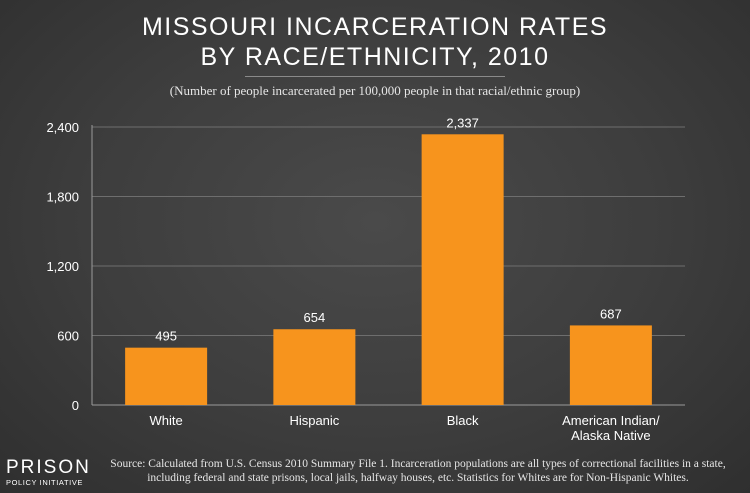 The width and height of the screenshot is (750, 493). What do you see at coordinates (314, 420) in the screenshot?
I see `x-tick-label: Hispanic` at bounding box center [314, 420].